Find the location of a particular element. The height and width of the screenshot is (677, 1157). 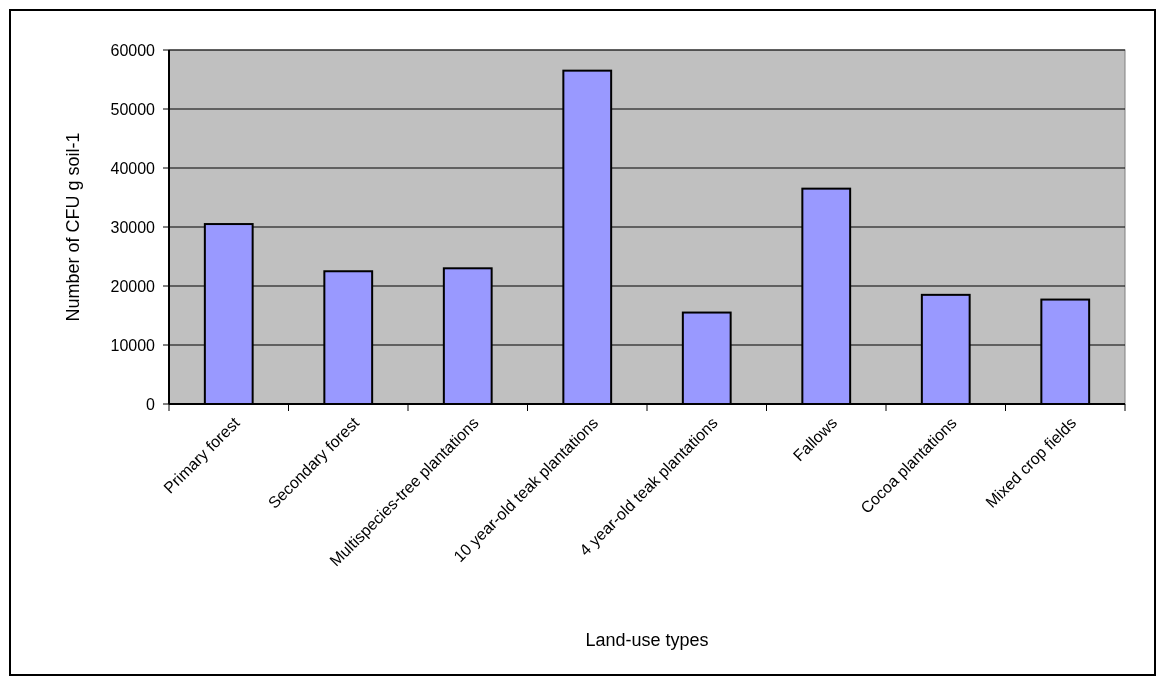

y-tick-label: 50000 is located at coordinates (133, 109).